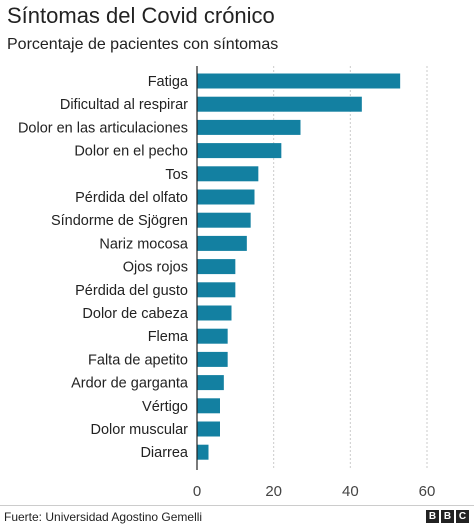  Describe the element at coordinates (197, 491) in the screenshot. I see `x-tick-label: 0` at that location.